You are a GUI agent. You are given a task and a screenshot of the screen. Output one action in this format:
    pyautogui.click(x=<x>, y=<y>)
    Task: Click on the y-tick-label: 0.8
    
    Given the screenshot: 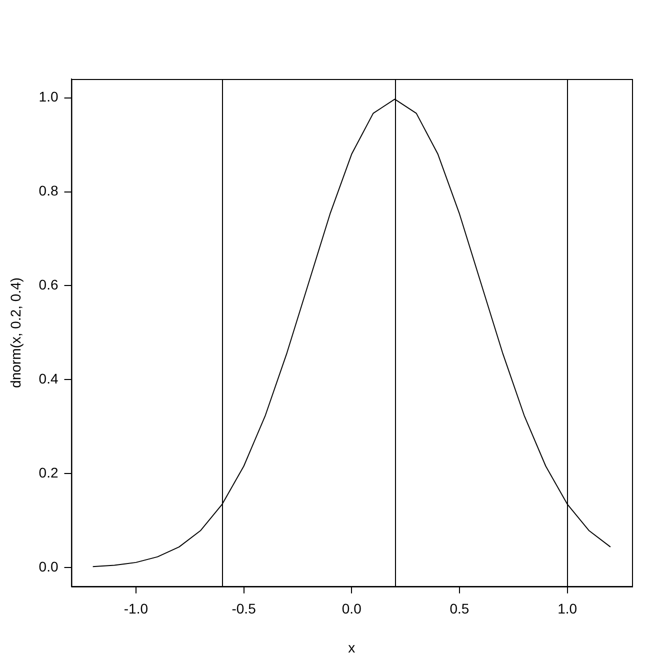 What is the action you would take?
    pyautogui.click(x=48, y=190)
    